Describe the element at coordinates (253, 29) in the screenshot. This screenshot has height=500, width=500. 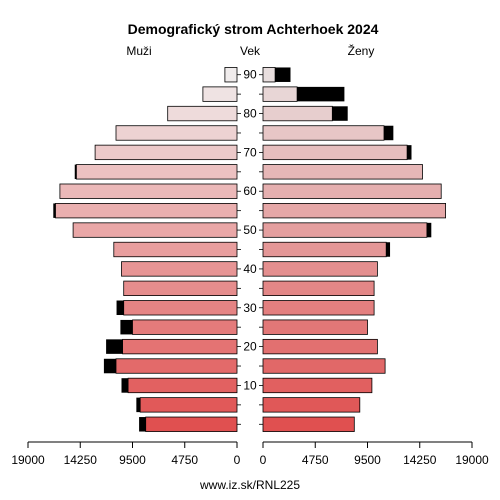
I see `chart-title: Demografický strom Achterhoek 2024` at that location.